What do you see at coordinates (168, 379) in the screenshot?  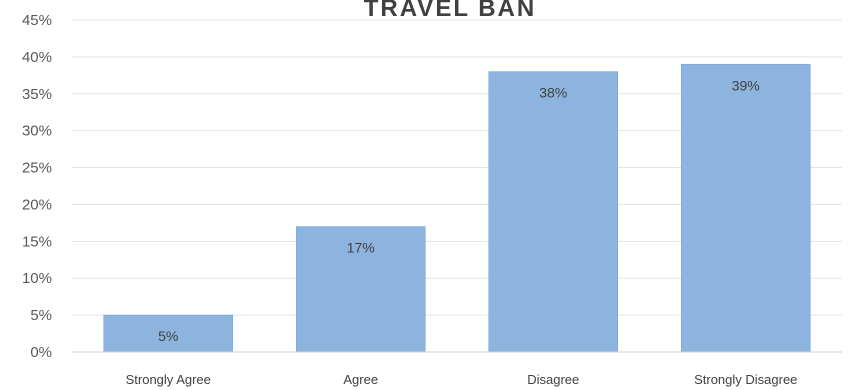 I see `x-tick-label: Strongly Agree` at bounding box center [168, 379].